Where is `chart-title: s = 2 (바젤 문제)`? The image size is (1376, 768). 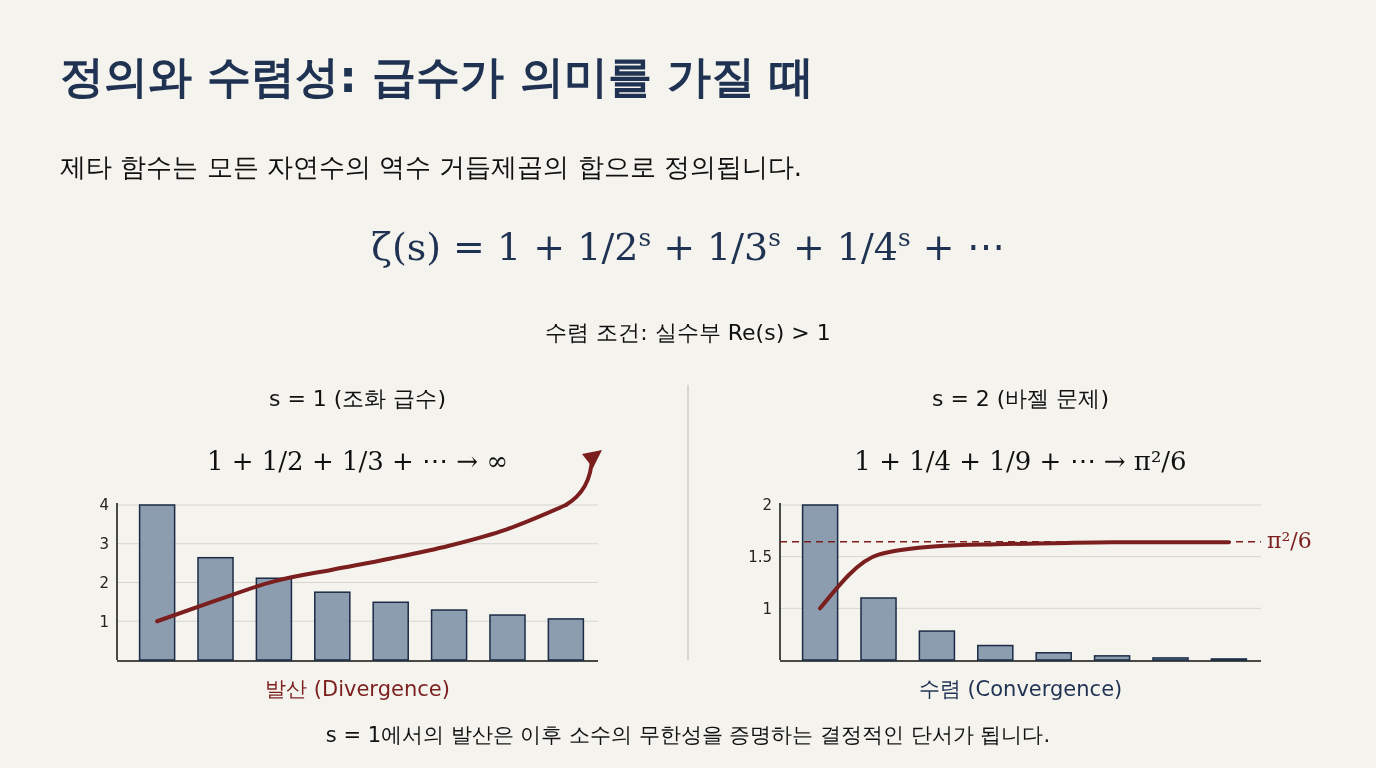
chart-title: s = 2 (바젤 문제) is located at coordinates (1020, 398).